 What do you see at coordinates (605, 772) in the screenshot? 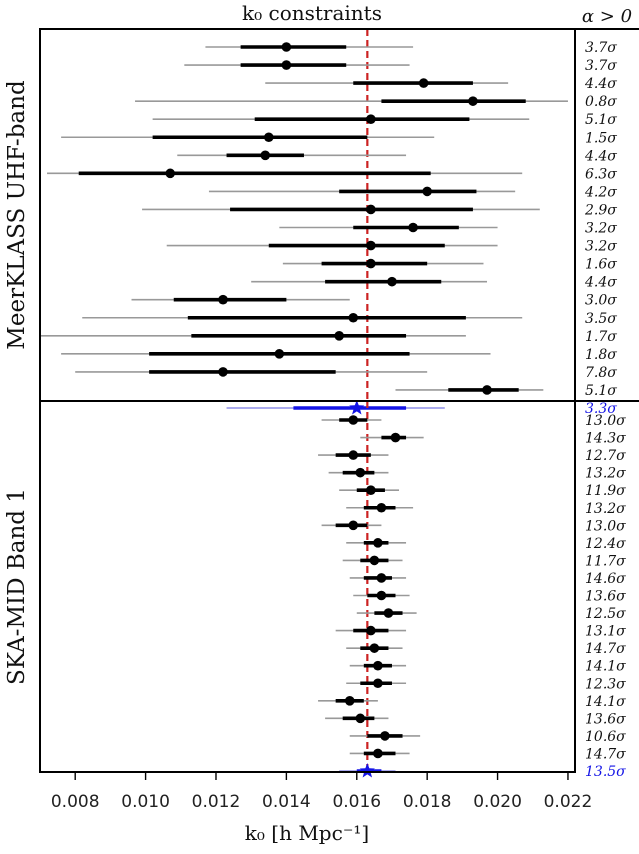
I see `combined-sigma-label: 13.5σ` at bounding box center [605, 772].